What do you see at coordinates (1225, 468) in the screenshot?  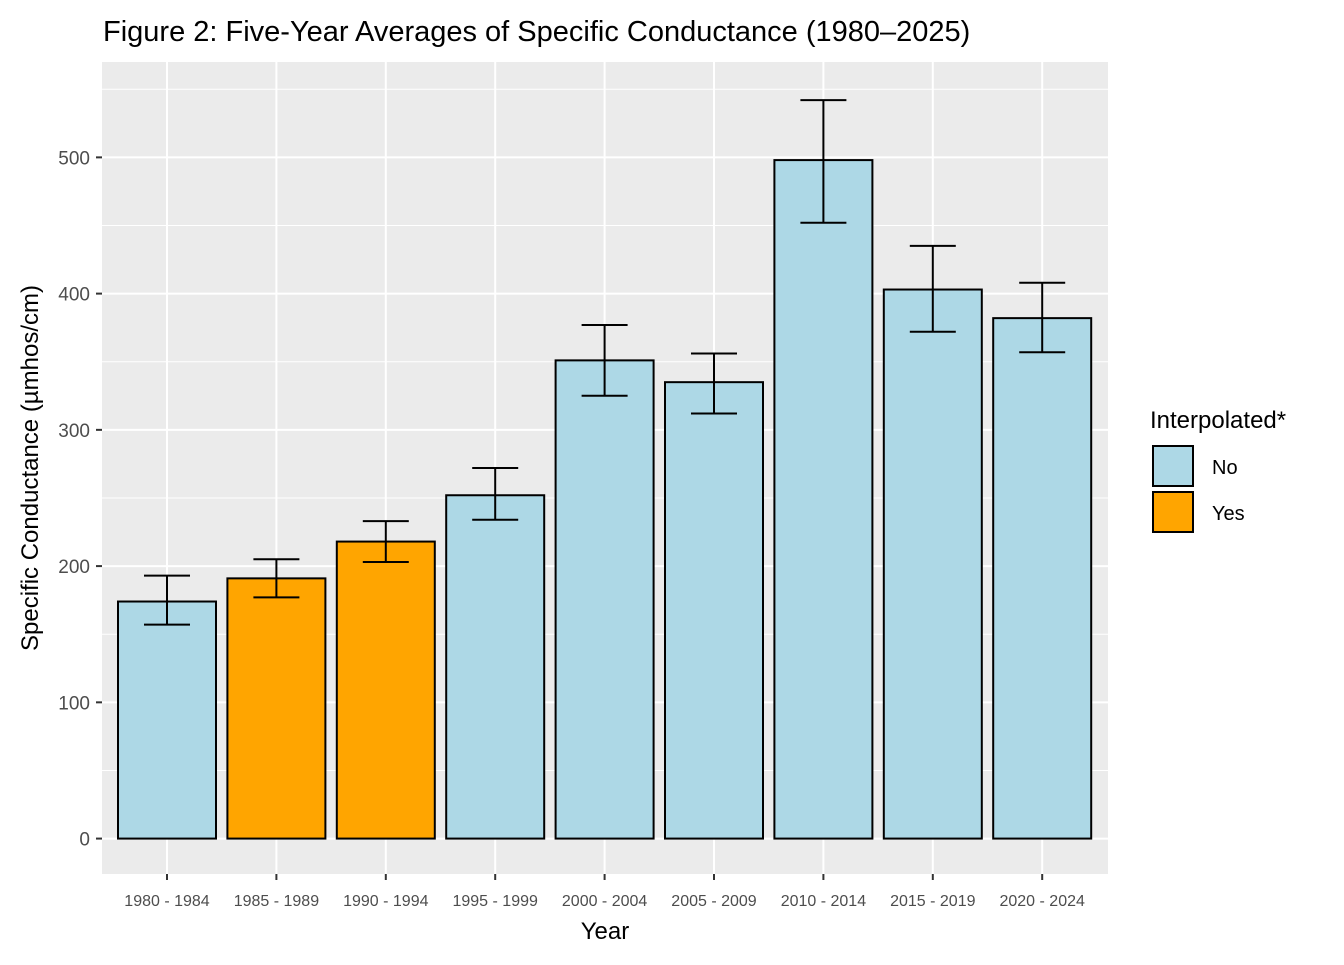 I see `legend-label: No` at bounding box center [1225, 468].